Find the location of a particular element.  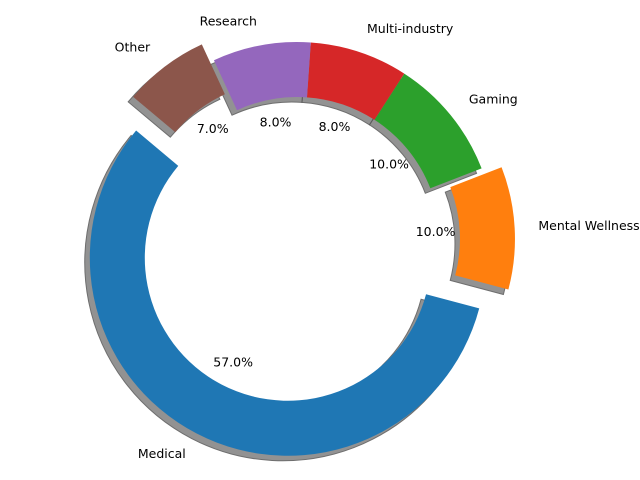

slice-label-other: Other is located at coordinates (133, 46).